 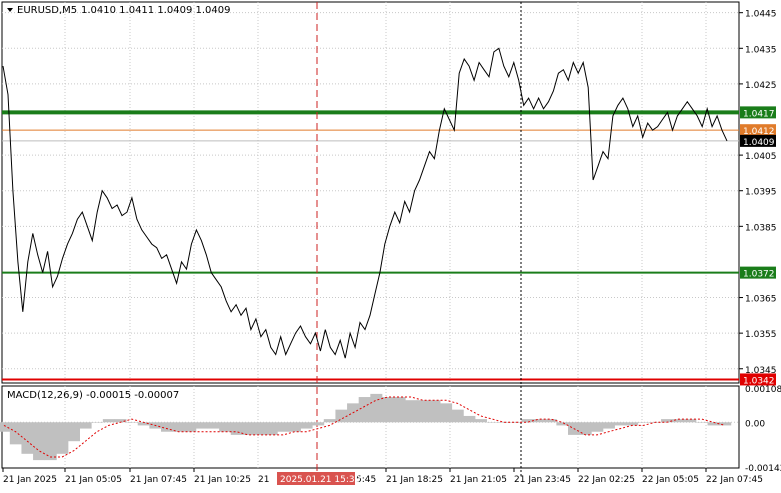 What do you see at coordinates (263, 480) in the screenshot?
I see `time-tick-label-partial: 21` at bounding box center [263, 480].